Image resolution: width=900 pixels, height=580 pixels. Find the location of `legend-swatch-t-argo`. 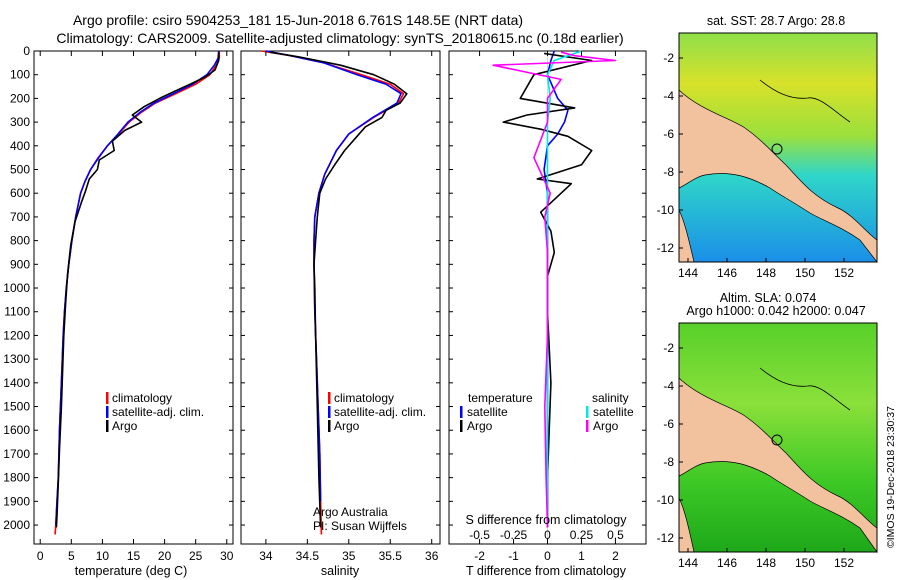

legend-swatch-t-argo is located at coordinates (461, 426).